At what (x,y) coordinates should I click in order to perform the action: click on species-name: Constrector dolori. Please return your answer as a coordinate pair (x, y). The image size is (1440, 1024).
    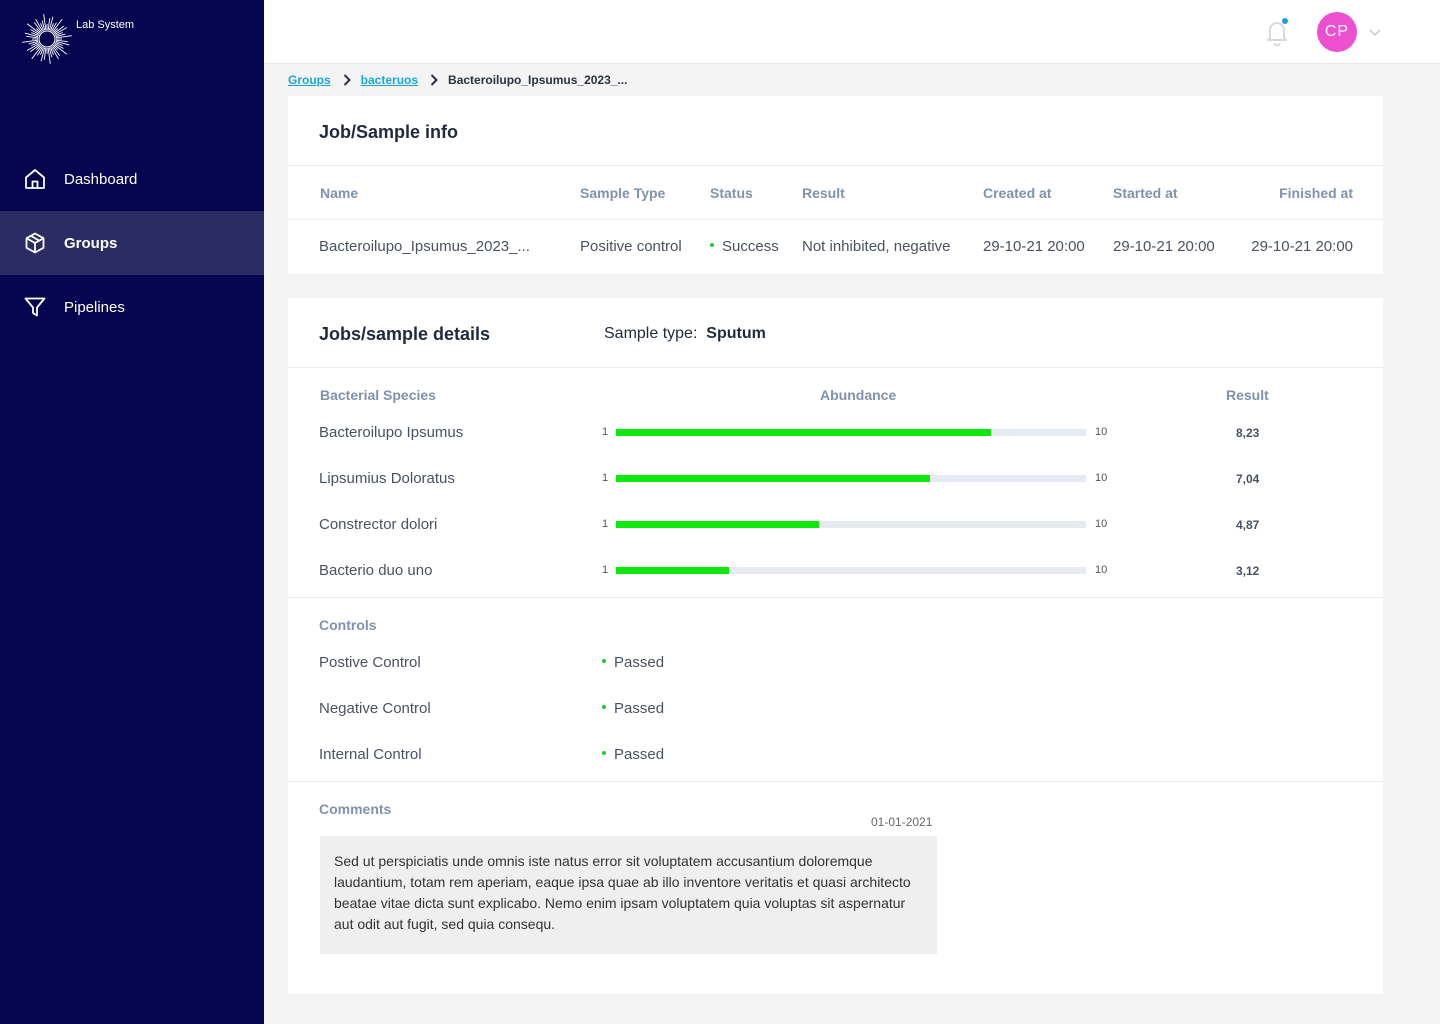
    Looking at the image, I should click on (378, 524).